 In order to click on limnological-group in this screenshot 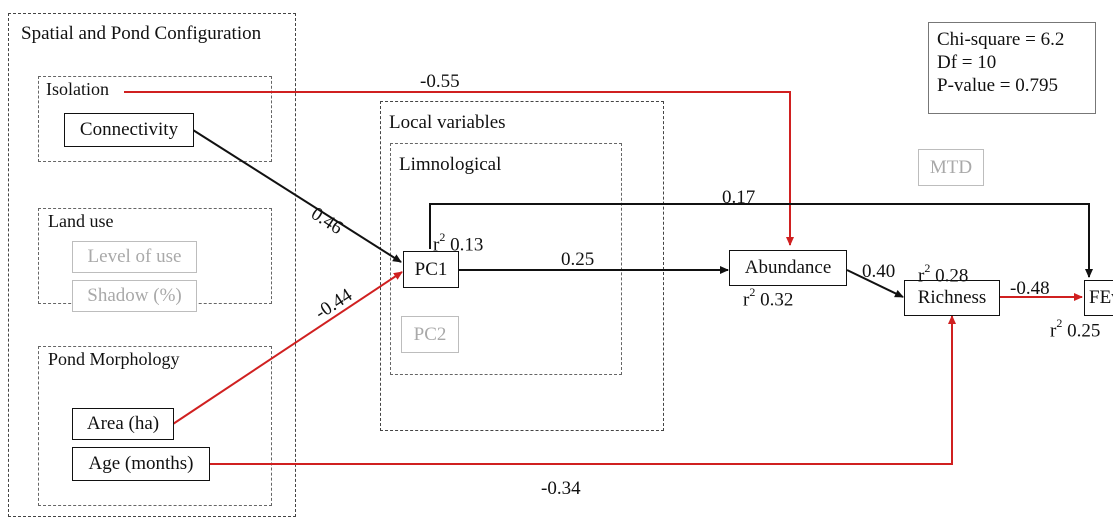, I will do `click(506, 259)`.